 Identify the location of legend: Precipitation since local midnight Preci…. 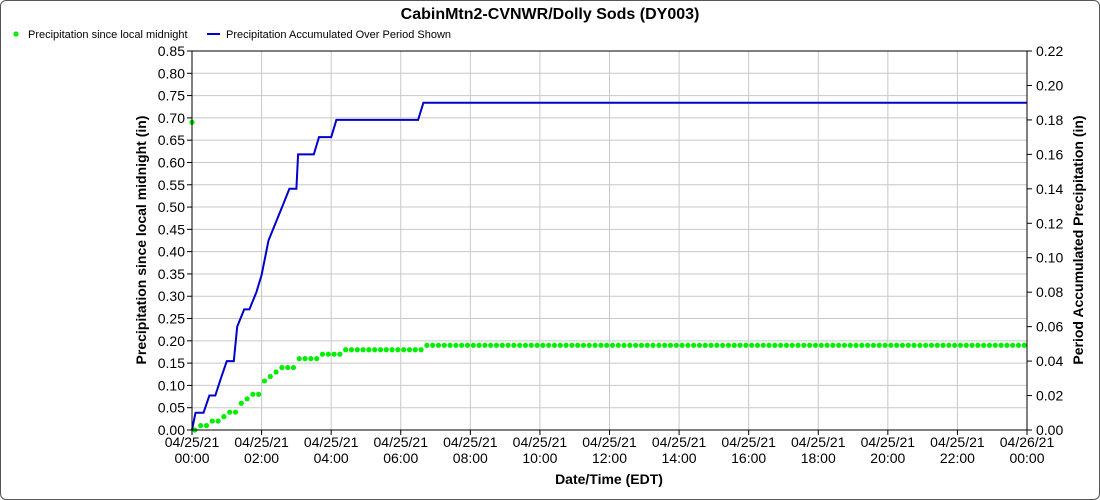
(232, 35).